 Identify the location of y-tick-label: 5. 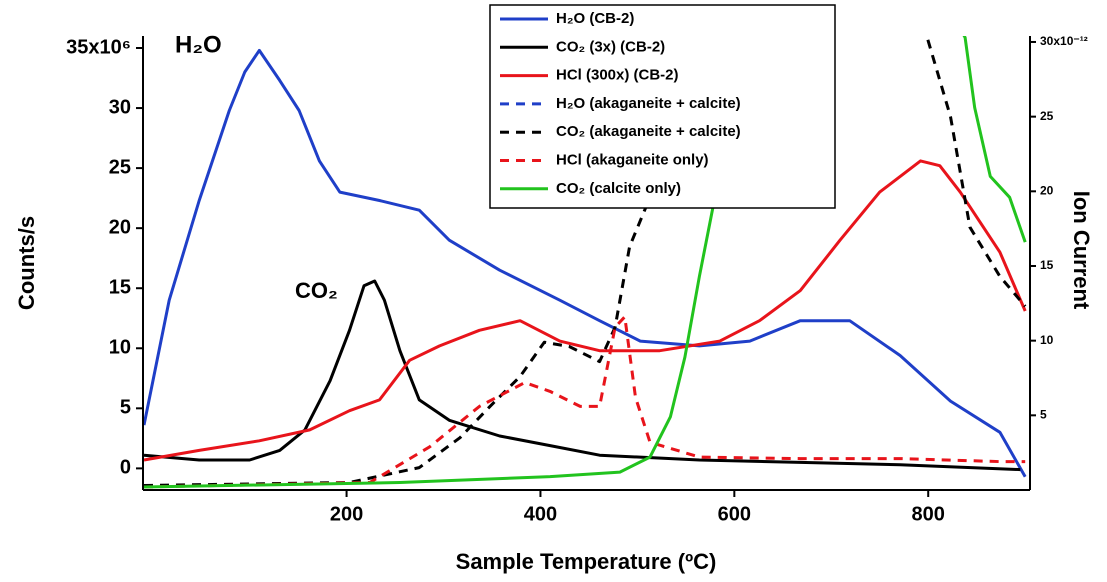
(125, 408).